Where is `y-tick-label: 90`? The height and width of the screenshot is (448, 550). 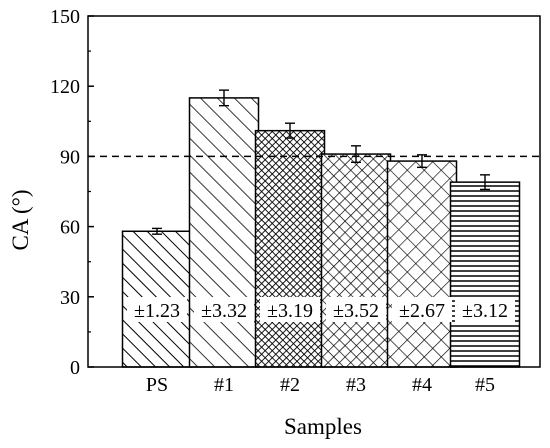 y-tick-label: 90 is located at coordinates (70, 157).